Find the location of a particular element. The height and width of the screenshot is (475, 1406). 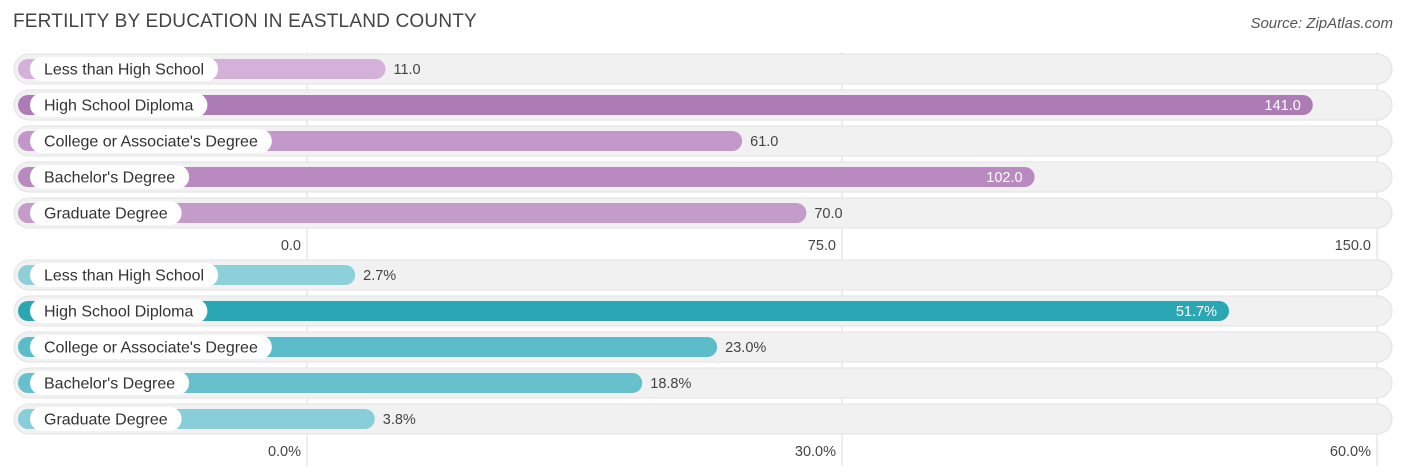

tick-label: 150.0 is located at coordinates (1353, 246).